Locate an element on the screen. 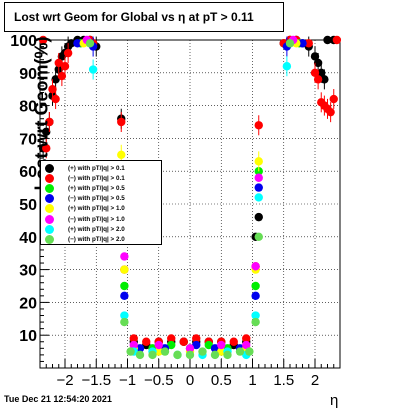  legend-entry: (+) with pT/|q| > 2.0 is located at coordinates (103, 229).